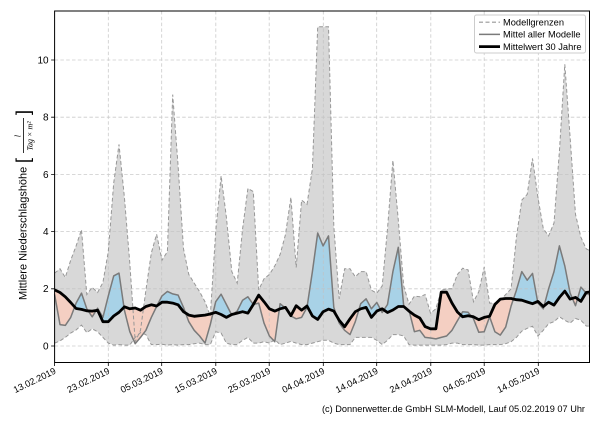 Image resolution: width=600 pixels, height=425 pixels. What do you see at coordinates (46, 232) in the screenshot?
I see `svg-text: 4` at bounding box center [46, 232].